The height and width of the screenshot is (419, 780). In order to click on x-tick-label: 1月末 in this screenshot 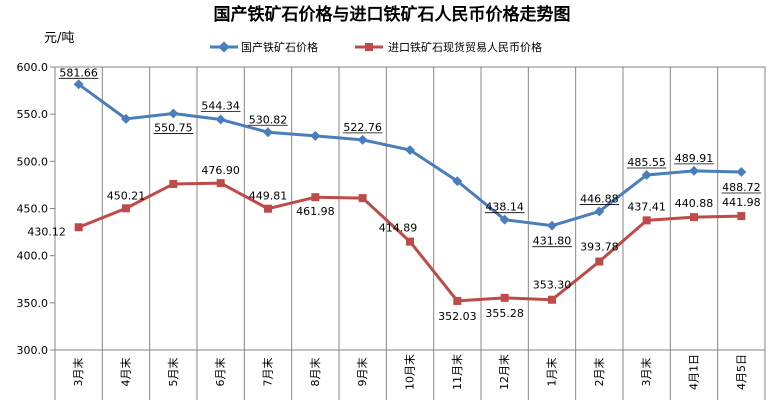, I will do `click(552, 372)`.